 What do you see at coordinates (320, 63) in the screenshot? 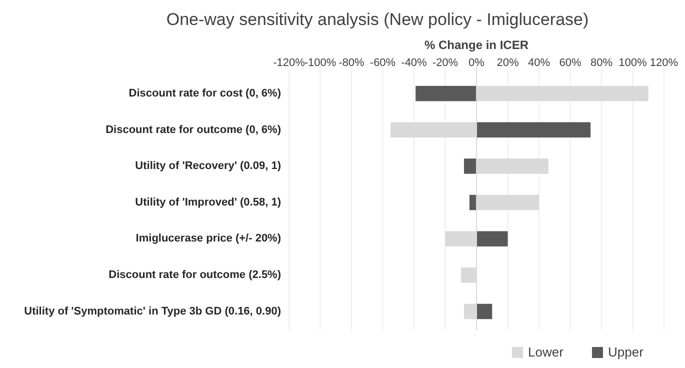
I see `x-tick-label: -100%` at bounding box center [320, 63].